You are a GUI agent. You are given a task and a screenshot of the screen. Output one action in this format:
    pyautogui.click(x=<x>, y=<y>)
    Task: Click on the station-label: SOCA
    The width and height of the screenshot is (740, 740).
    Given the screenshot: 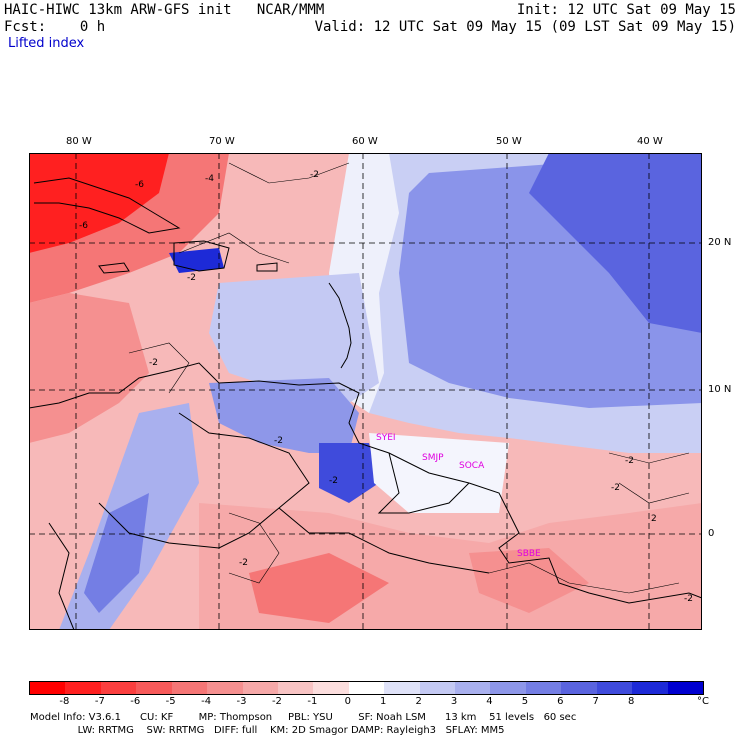 What is the action you would take?
    pyautogui.click(x=472, y=466)
    